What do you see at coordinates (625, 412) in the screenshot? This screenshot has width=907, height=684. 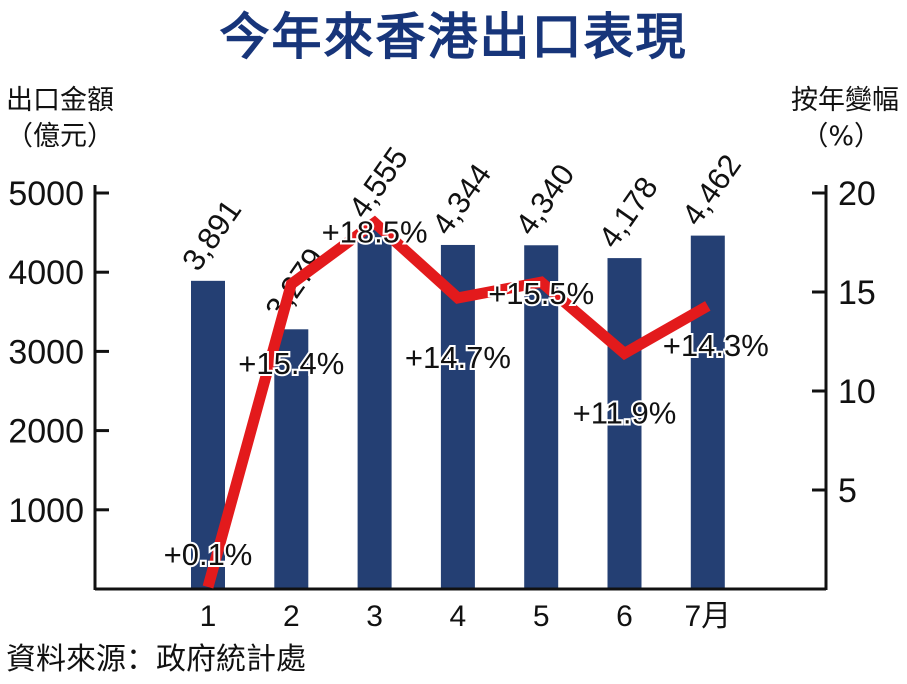 I see `growth-value-label: +11.9%` at bounding box center [625, 412].